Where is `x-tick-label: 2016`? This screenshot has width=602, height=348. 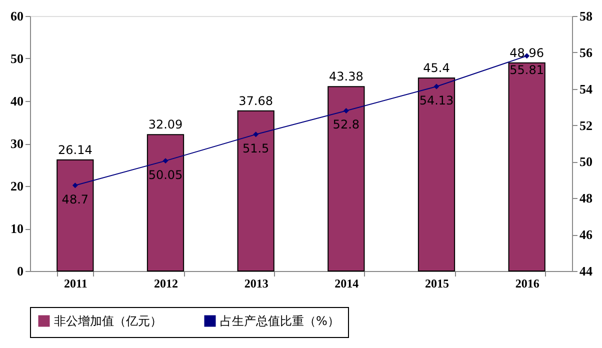
x-tick-label: 2016 is located at coordinates (527, 283).